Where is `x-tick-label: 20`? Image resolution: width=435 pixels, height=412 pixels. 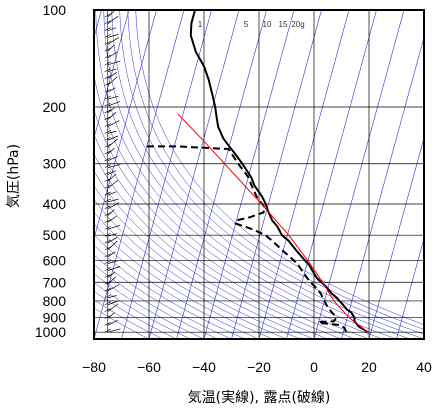 x-tick-label: 20 is located at coordinates (369, 367).